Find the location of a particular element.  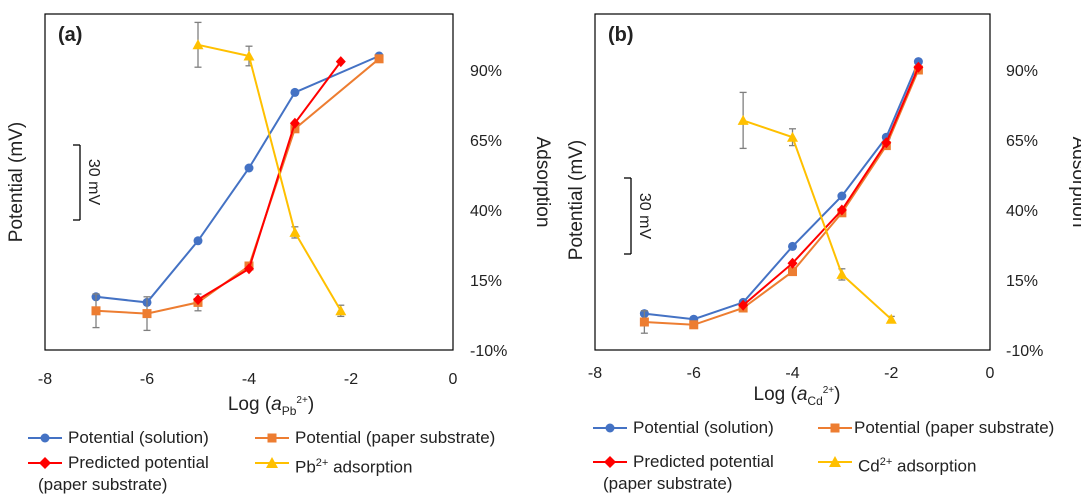

y-axis-label-right-b: Adsorption is located at coordinates (1074, 182).